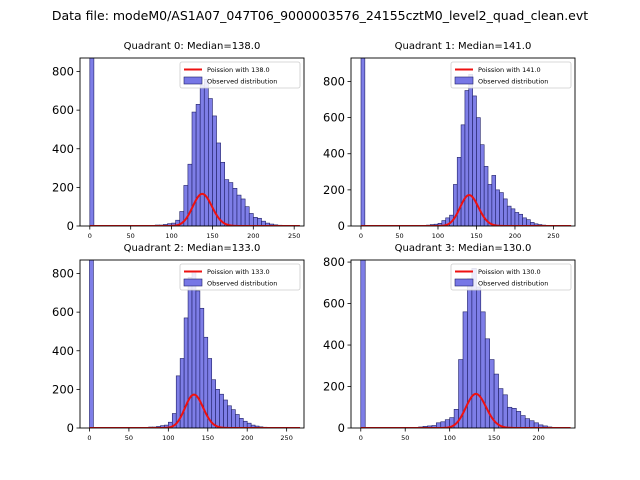 Image resolution: width=640 pixels, height=480 pixels. I want to click on legend-label: Poission with 130.0, so click(509, 272).